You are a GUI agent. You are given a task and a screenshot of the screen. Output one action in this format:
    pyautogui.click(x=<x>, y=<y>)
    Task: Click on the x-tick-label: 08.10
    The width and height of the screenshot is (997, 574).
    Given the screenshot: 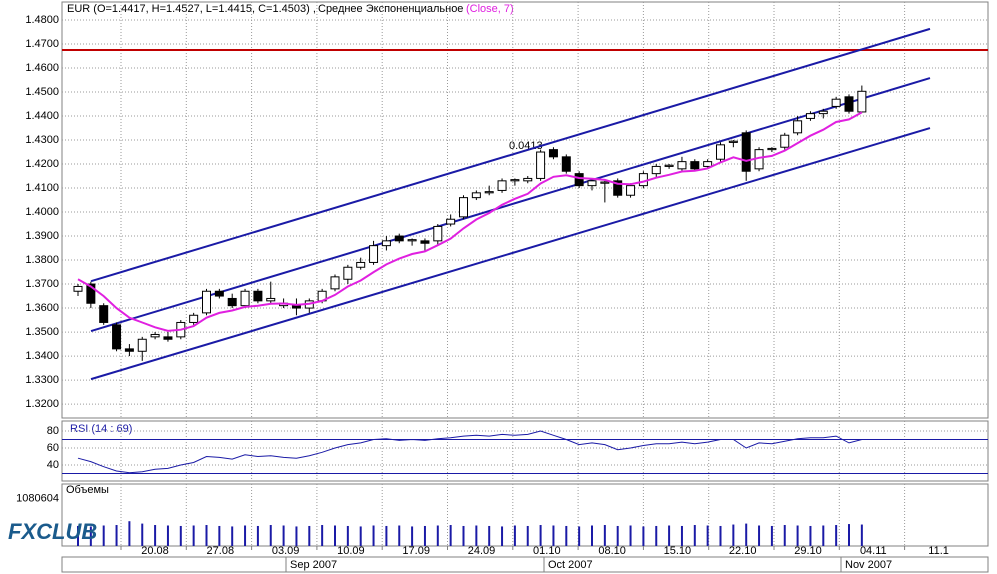 What is the action you would take?
    pyautogui.click(x=612, y=551)
    